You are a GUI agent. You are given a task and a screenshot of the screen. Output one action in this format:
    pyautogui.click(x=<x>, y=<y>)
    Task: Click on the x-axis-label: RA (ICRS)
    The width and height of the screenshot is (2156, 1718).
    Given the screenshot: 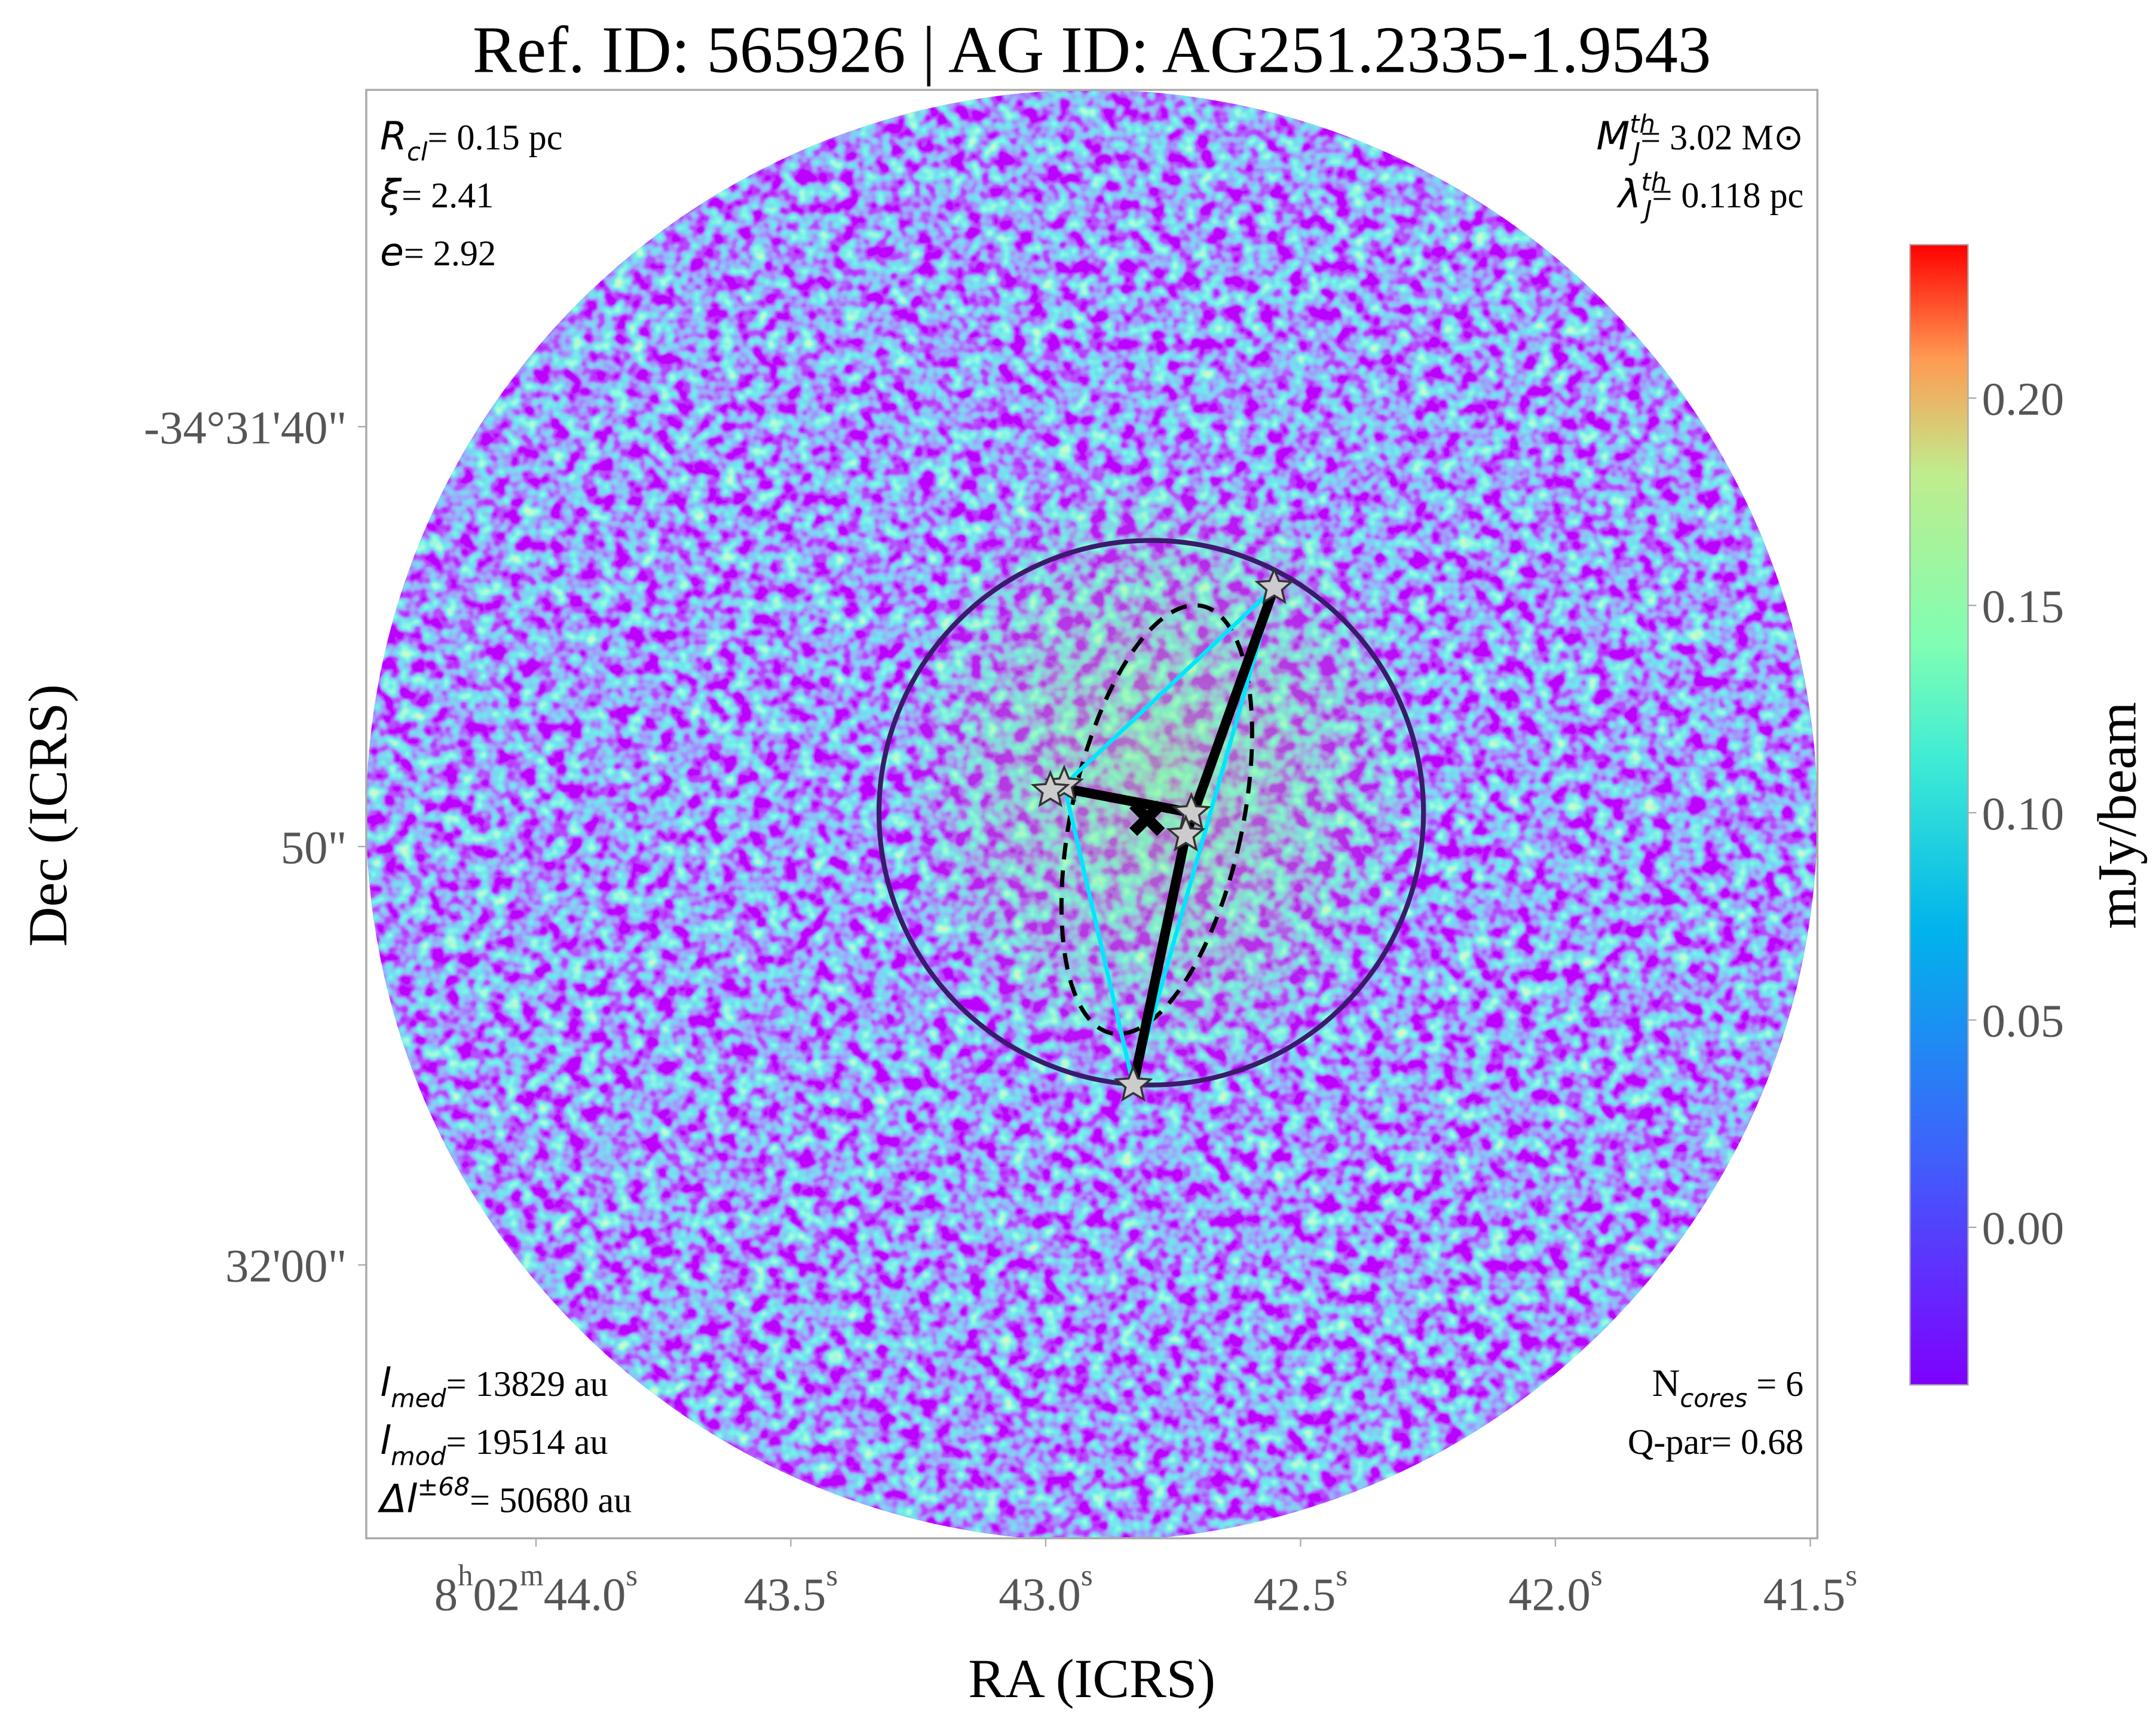 What is the action you would take?
    pyautogui.click(x=1091, y=1679)
    